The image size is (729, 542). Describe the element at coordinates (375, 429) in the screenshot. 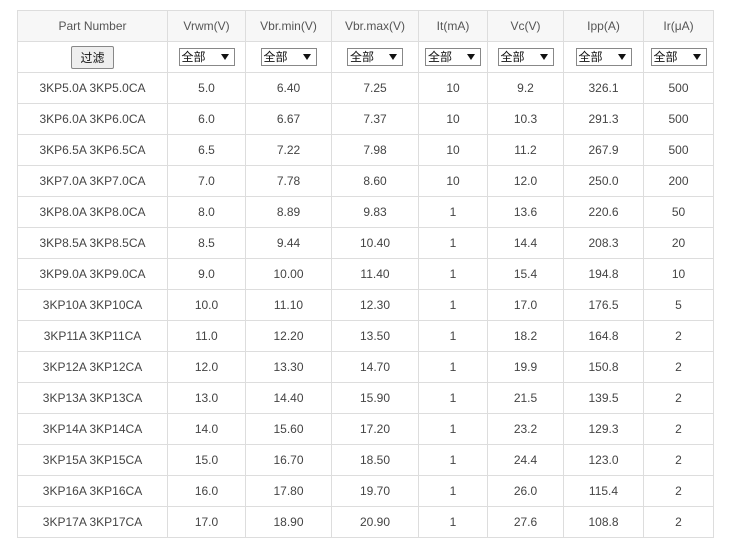

I see `table-cell: 17.20` at that location.